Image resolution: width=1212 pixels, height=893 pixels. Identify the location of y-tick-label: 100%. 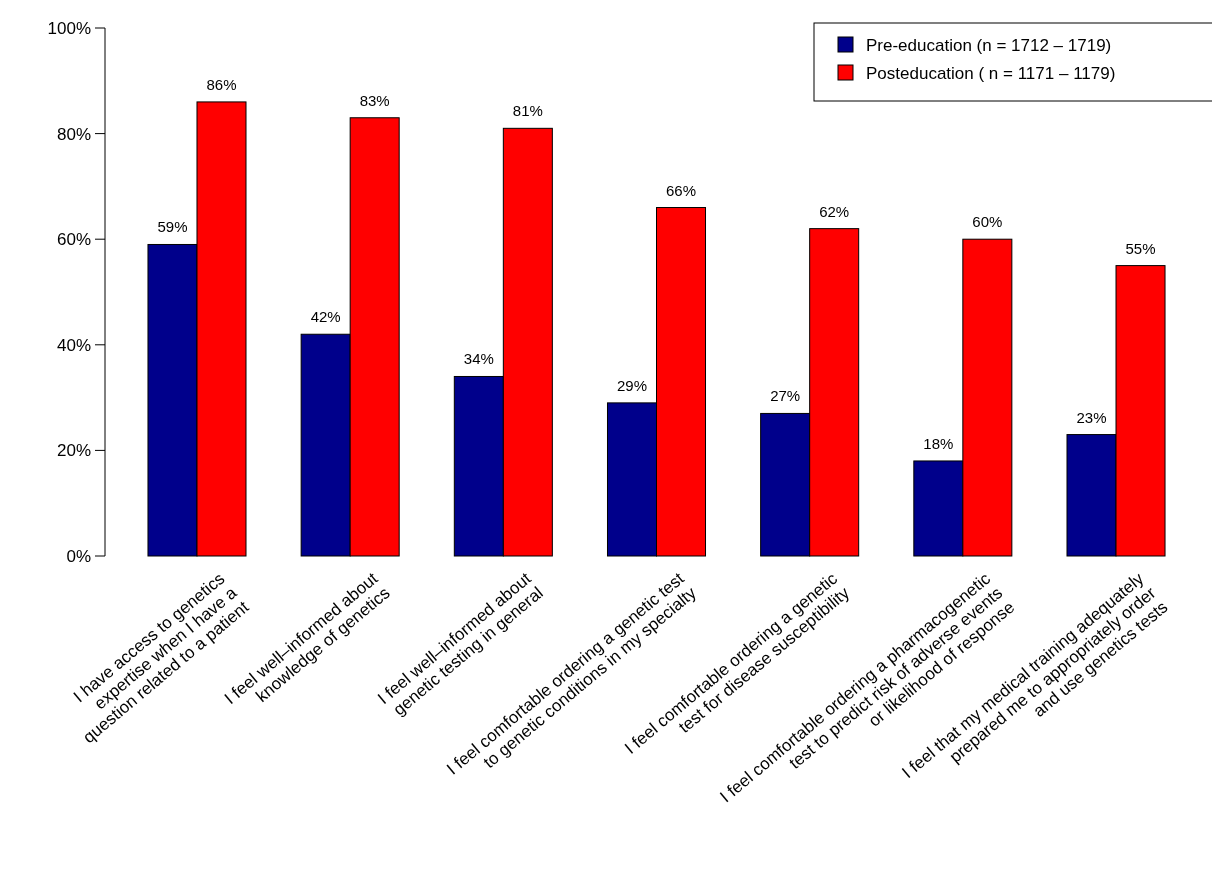
(69, 28).